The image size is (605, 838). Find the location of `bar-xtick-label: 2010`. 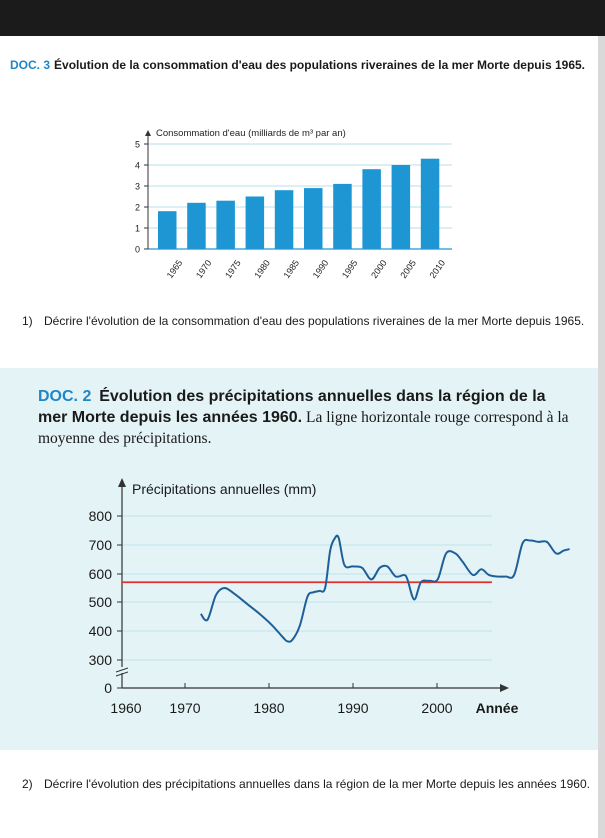

bar-xtick-label: 2010 is located at coordinates (437, 269).